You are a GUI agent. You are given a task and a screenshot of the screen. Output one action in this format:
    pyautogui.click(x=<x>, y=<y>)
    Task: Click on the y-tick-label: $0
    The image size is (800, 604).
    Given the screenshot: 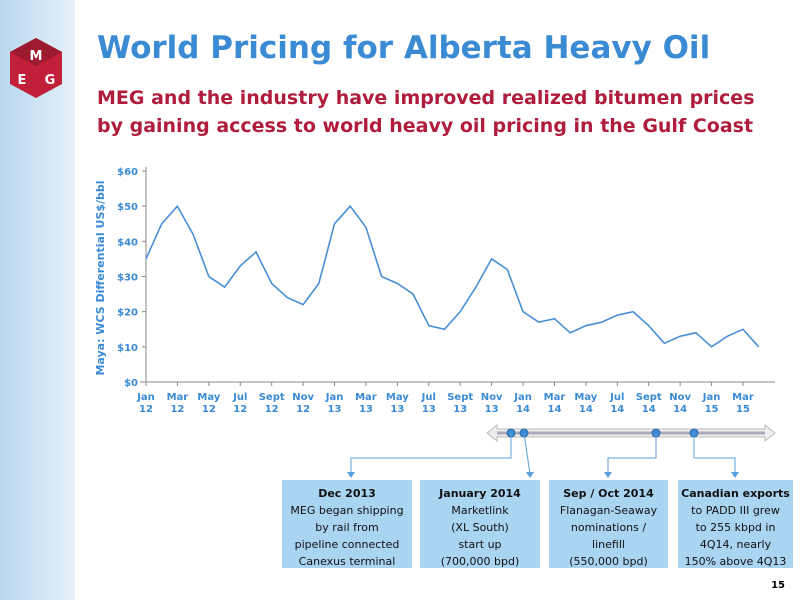 What is the action you would take?
    pyautogui.click(x=131, y=383)
    